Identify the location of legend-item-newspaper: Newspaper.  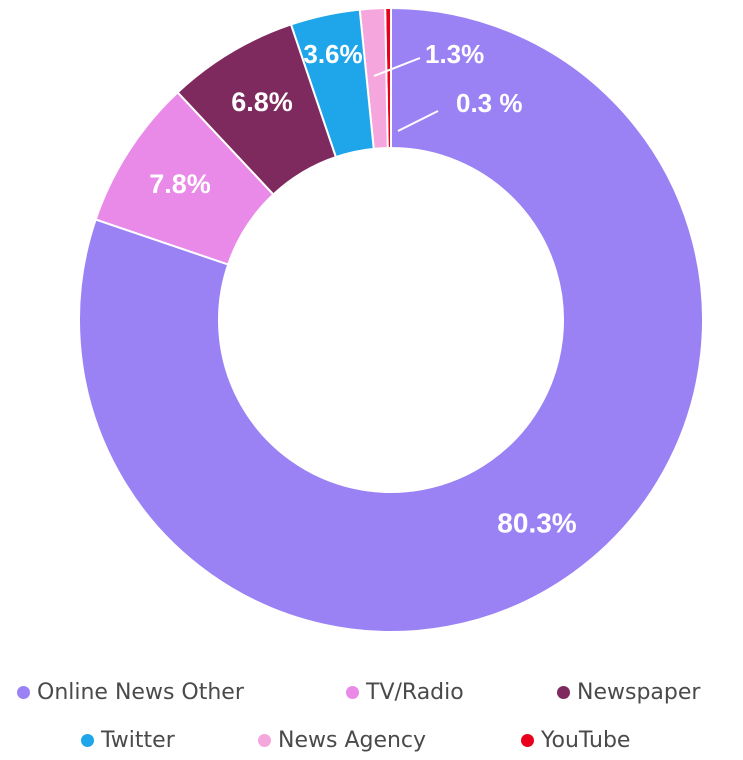
(628, 692).